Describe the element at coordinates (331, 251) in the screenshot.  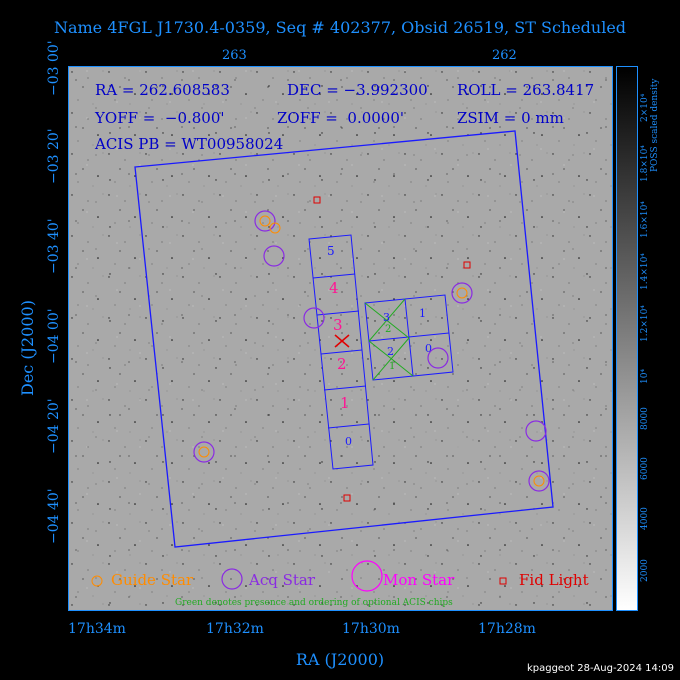
I see `acis-s-chip-label: 5` at that location.